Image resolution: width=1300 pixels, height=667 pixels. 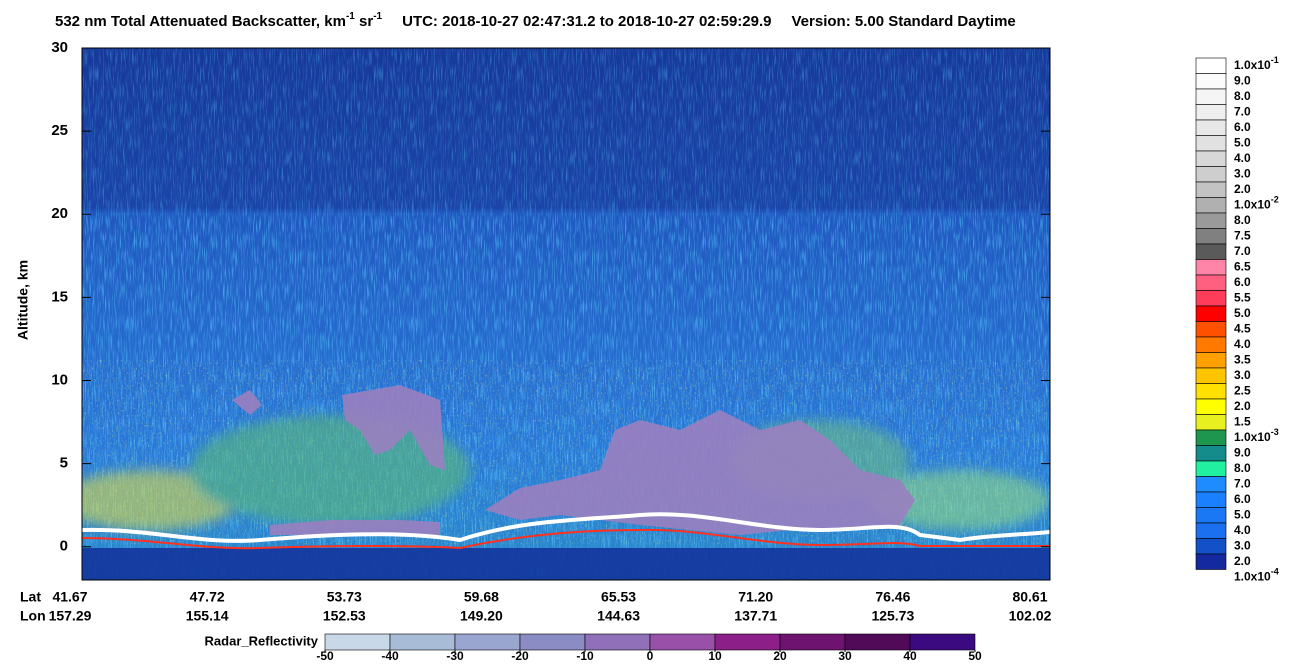 I want to click on title-part: 532 nm Total Attenuated Backscatter, km, so click(x=200, y=21).